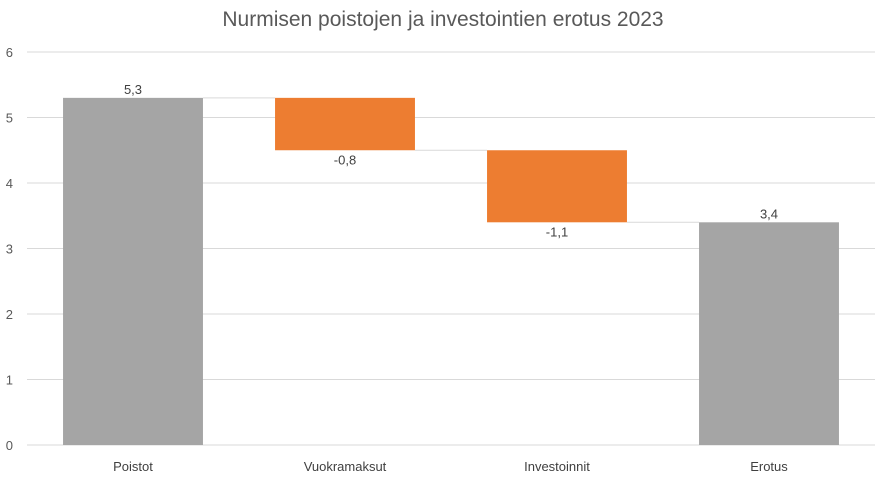  Describe the element at coordinates (769, 466) in the screenshot. I see `category-label: Erotus` at that location.